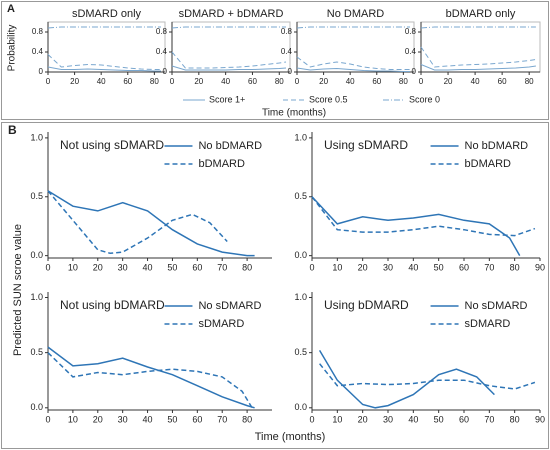 Image resolution: width=550 pixels, height=450 pixels. Describe the element at coordinates (231, 14) in the screenshot. I see `chart-title: sDMARD + bDMARD` at that location.